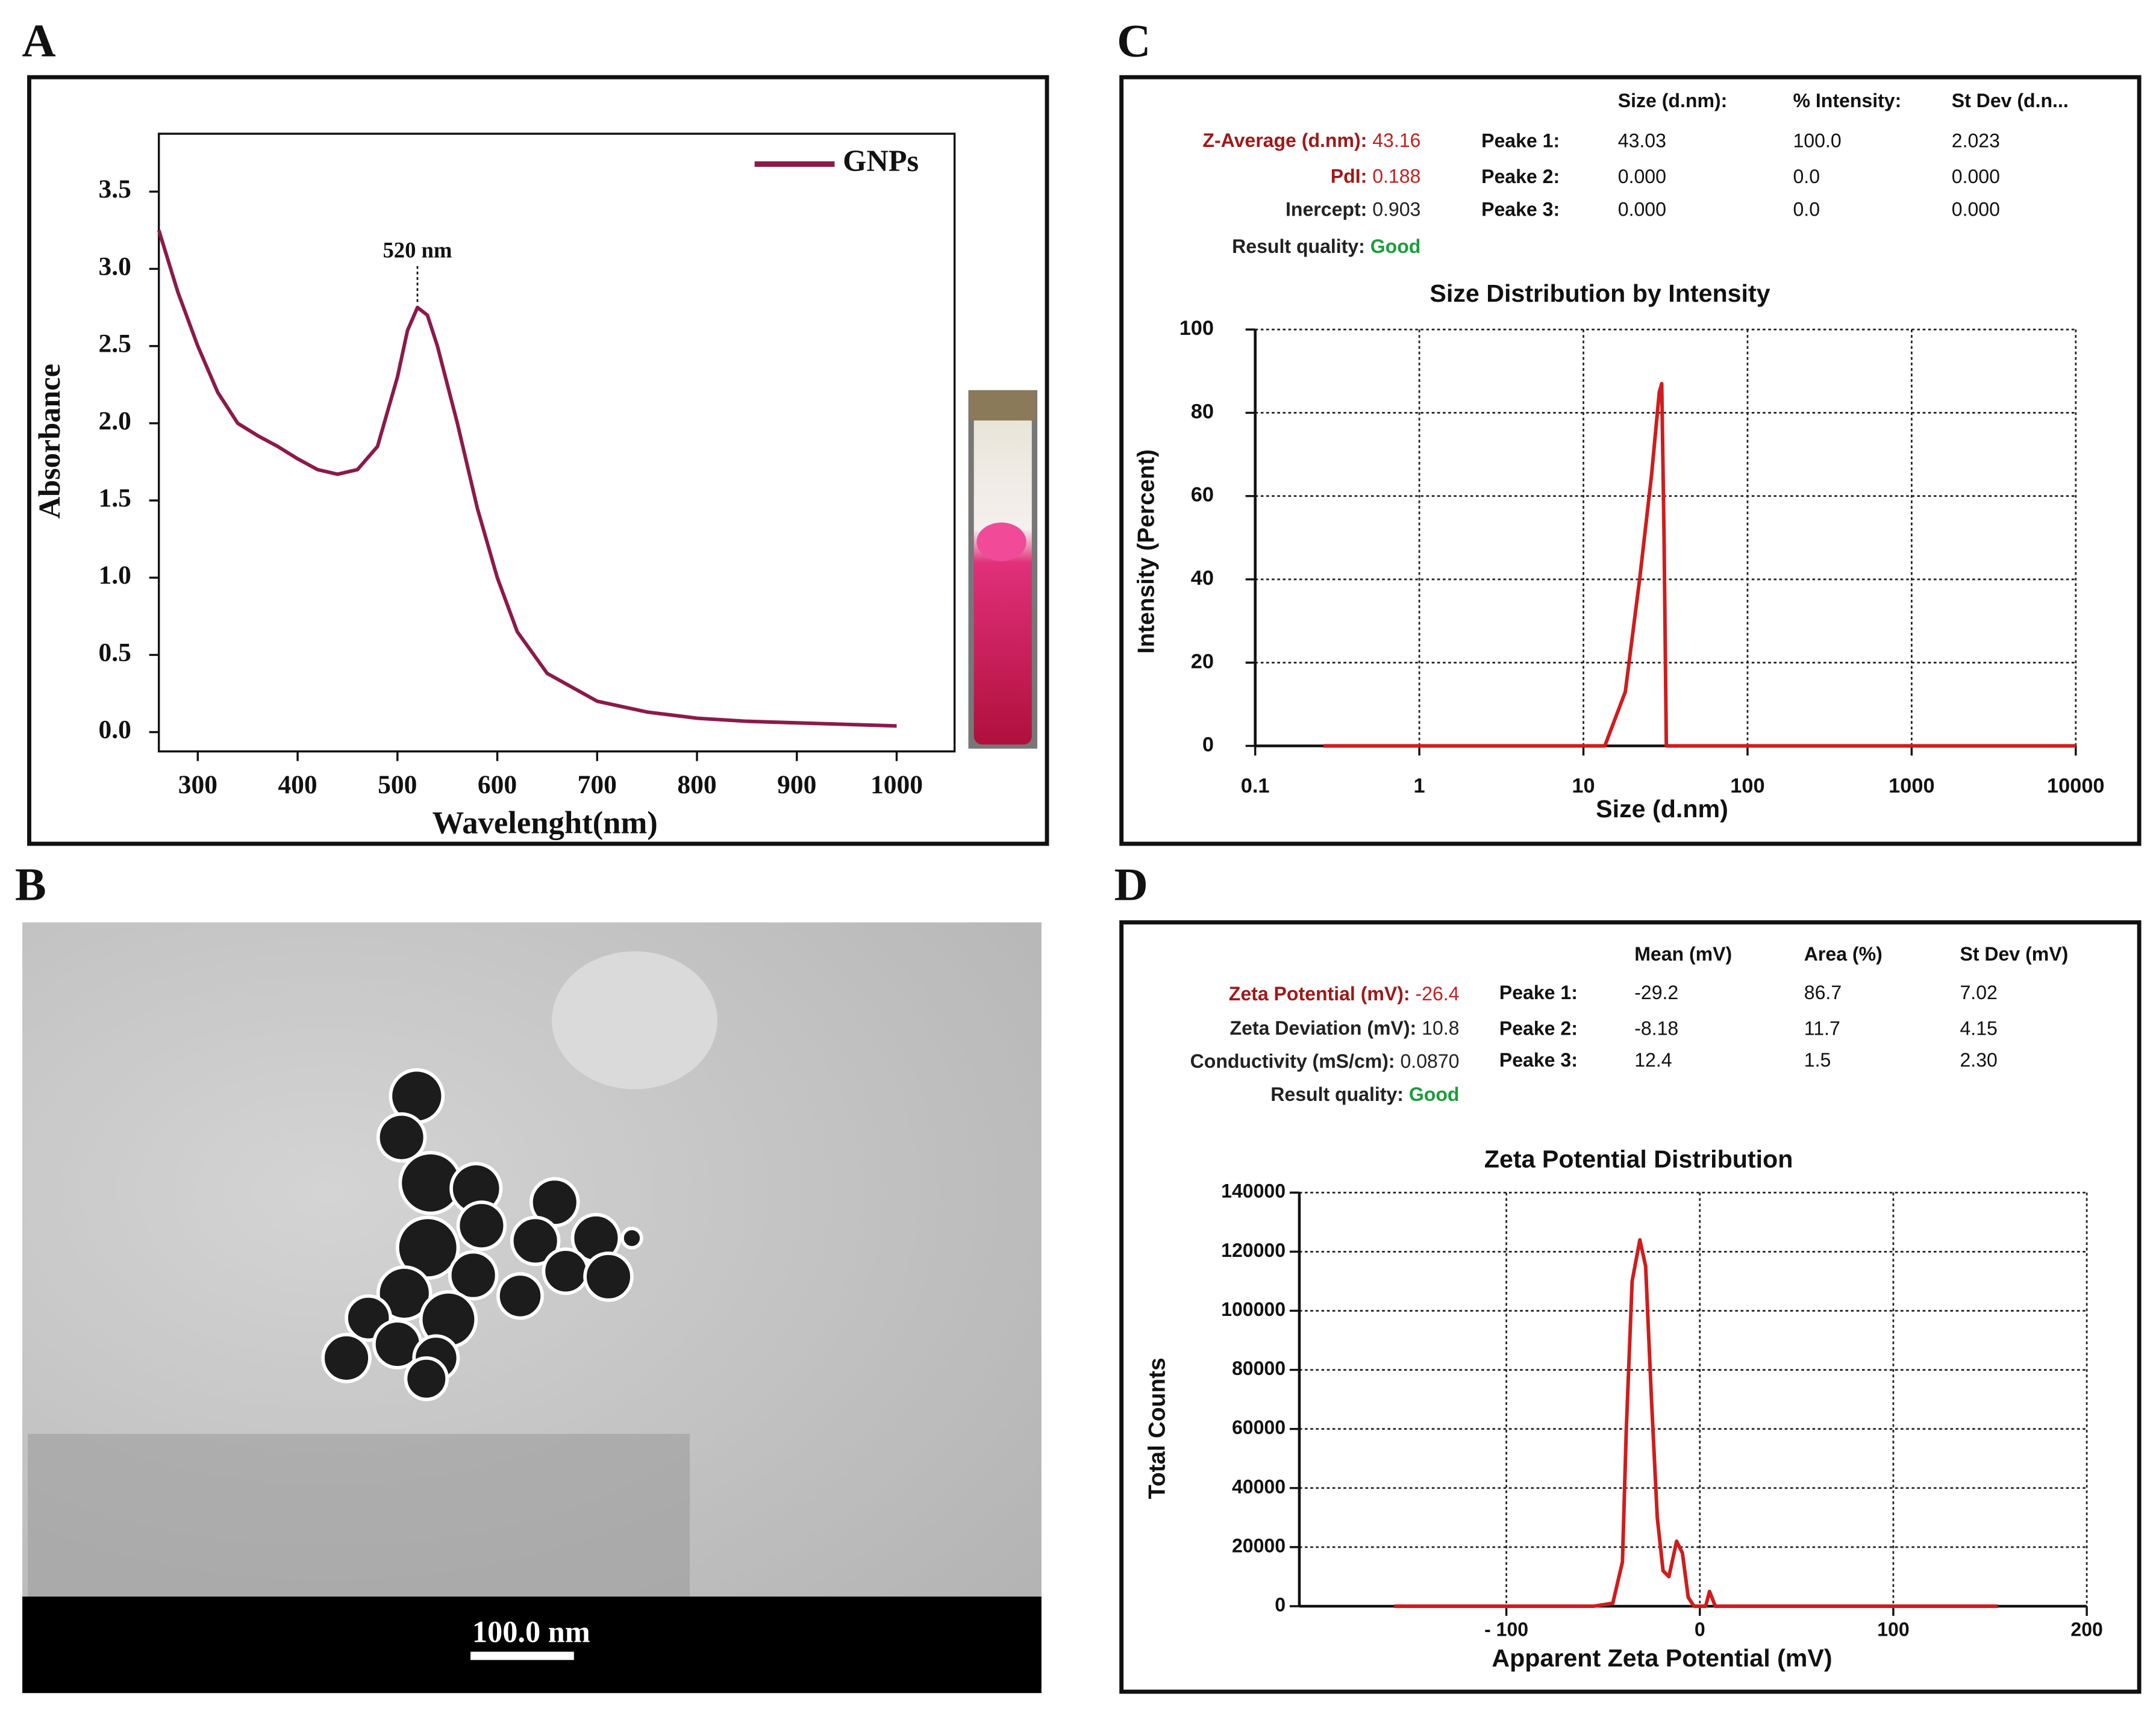  What do you see at coordinates (1396, 176) in the screenshot?
I see `summary-value: 0.188` at bounding box center [1396, 176].